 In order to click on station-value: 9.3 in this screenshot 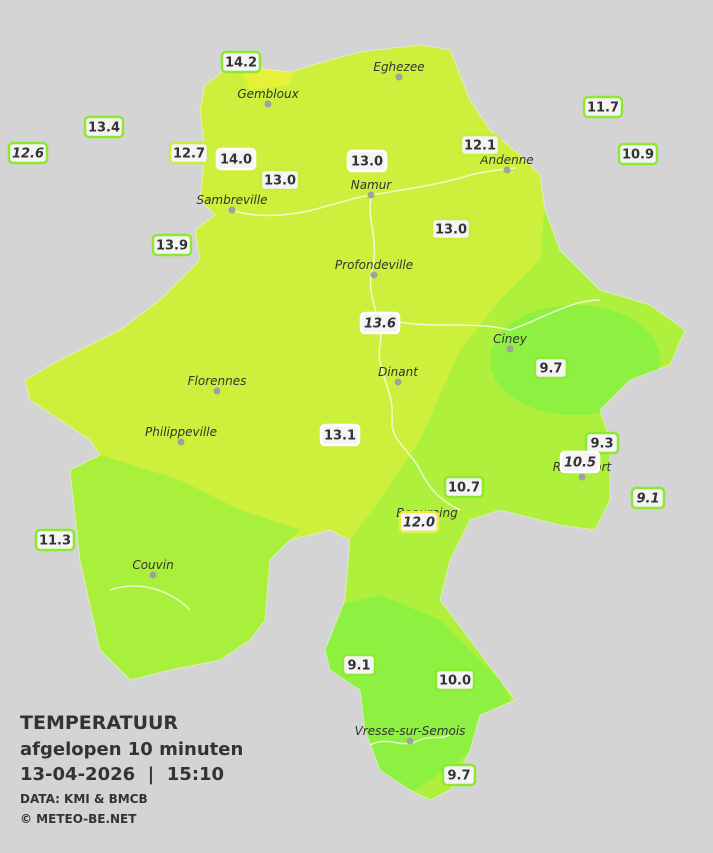, I will do `click(601, 444)`.